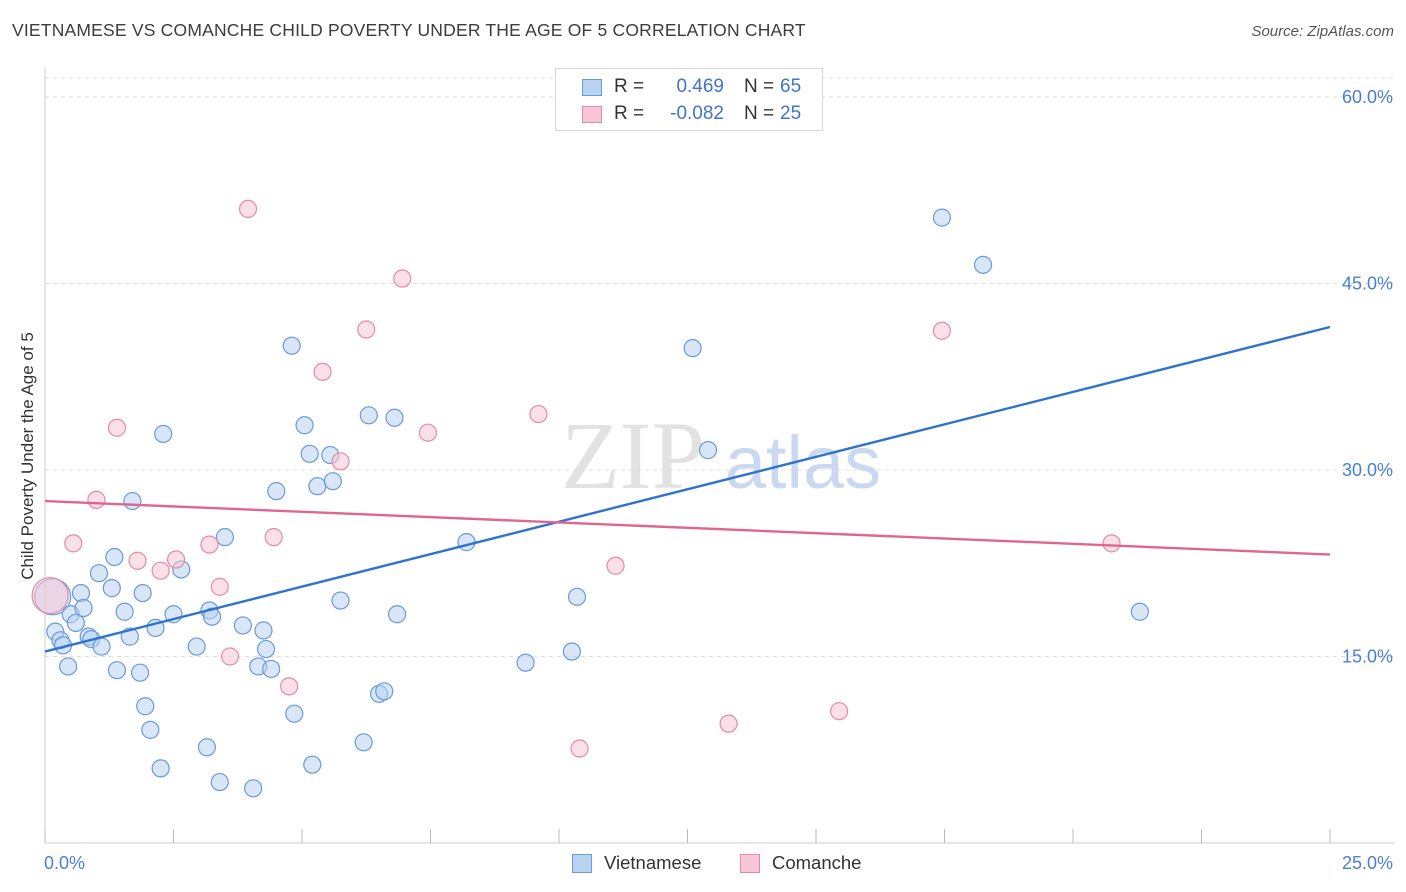 This screenshot has height=892, width=1406. Describe the element at coordinates (636, 863) in the screenshot. I see `bottom-legend-vietnamese: Vietnamese` at that location.